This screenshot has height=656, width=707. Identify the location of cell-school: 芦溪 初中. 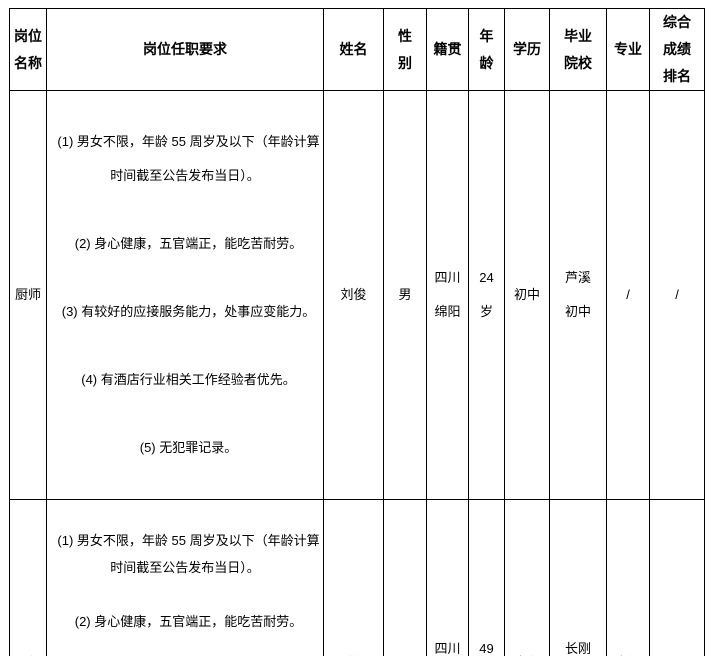
(578, 295).